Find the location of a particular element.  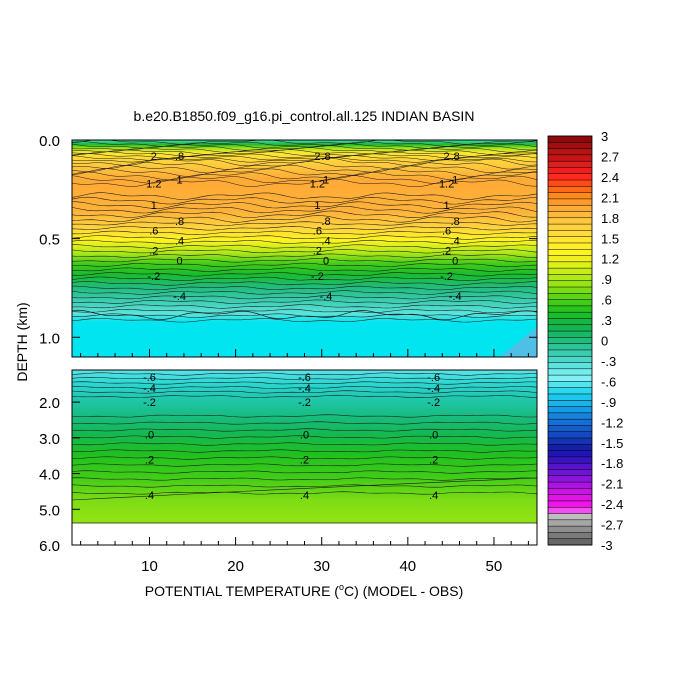

colorbar-label: -2.7 is located at coordinates (612, 525).